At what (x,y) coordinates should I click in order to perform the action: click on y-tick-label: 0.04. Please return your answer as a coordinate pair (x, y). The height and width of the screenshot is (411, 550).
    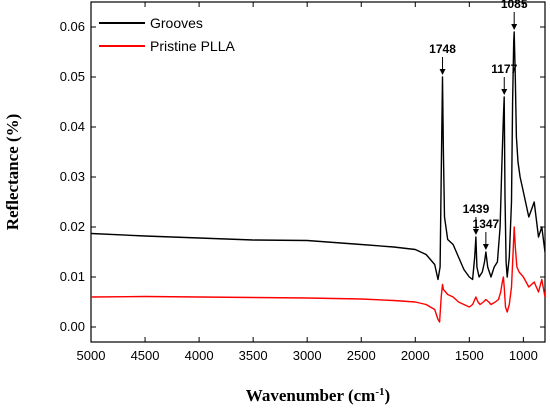
    Looking at the image, I should click on (72, 126).